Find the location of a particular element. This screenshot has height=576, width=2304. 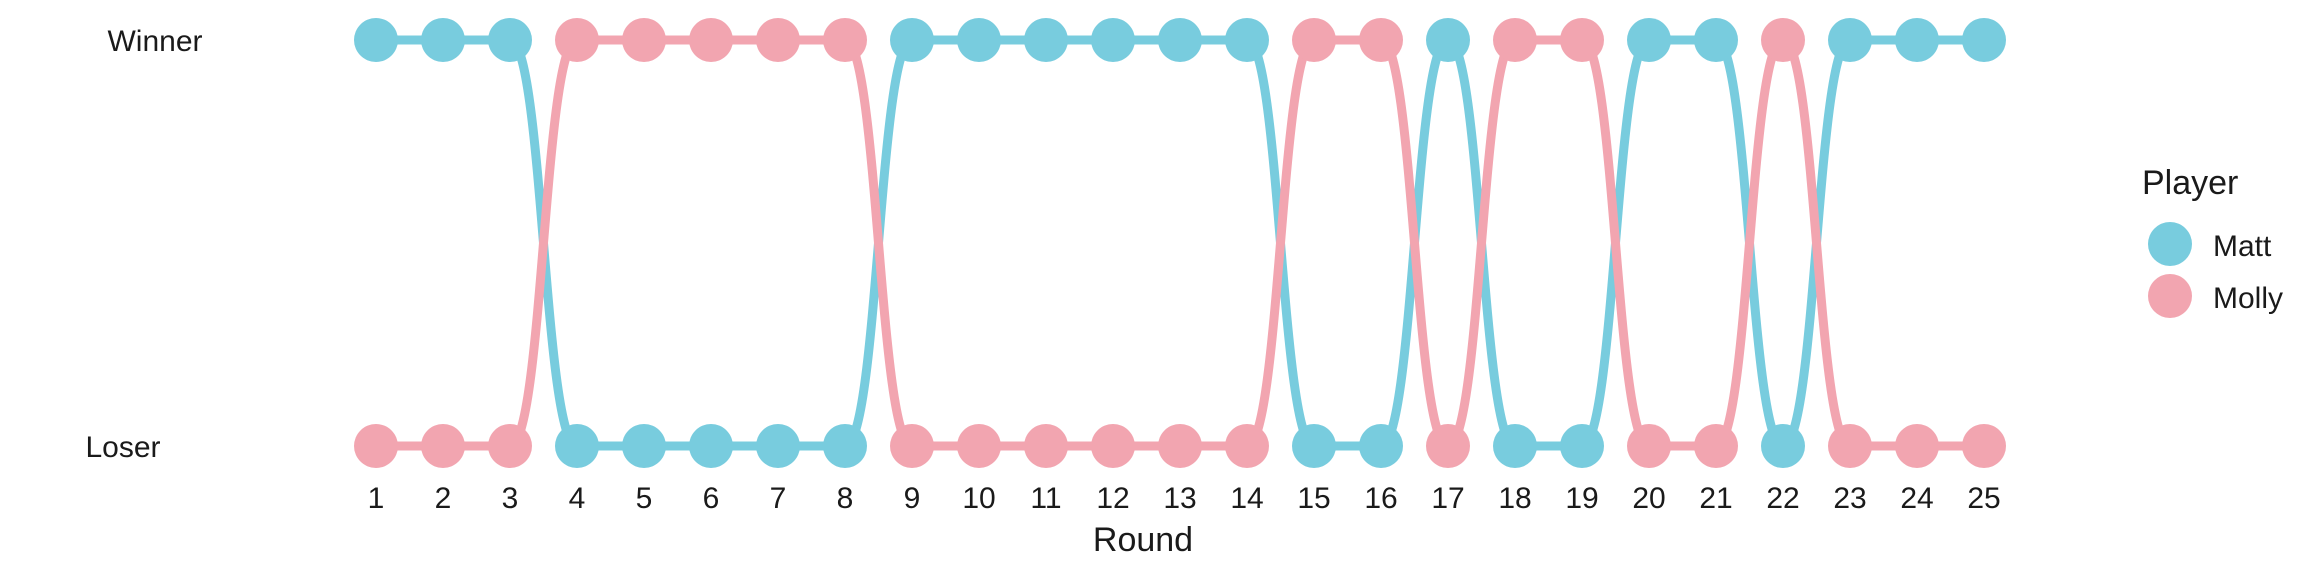

x-axis-title: Round is located at coordinates (1143, 540).